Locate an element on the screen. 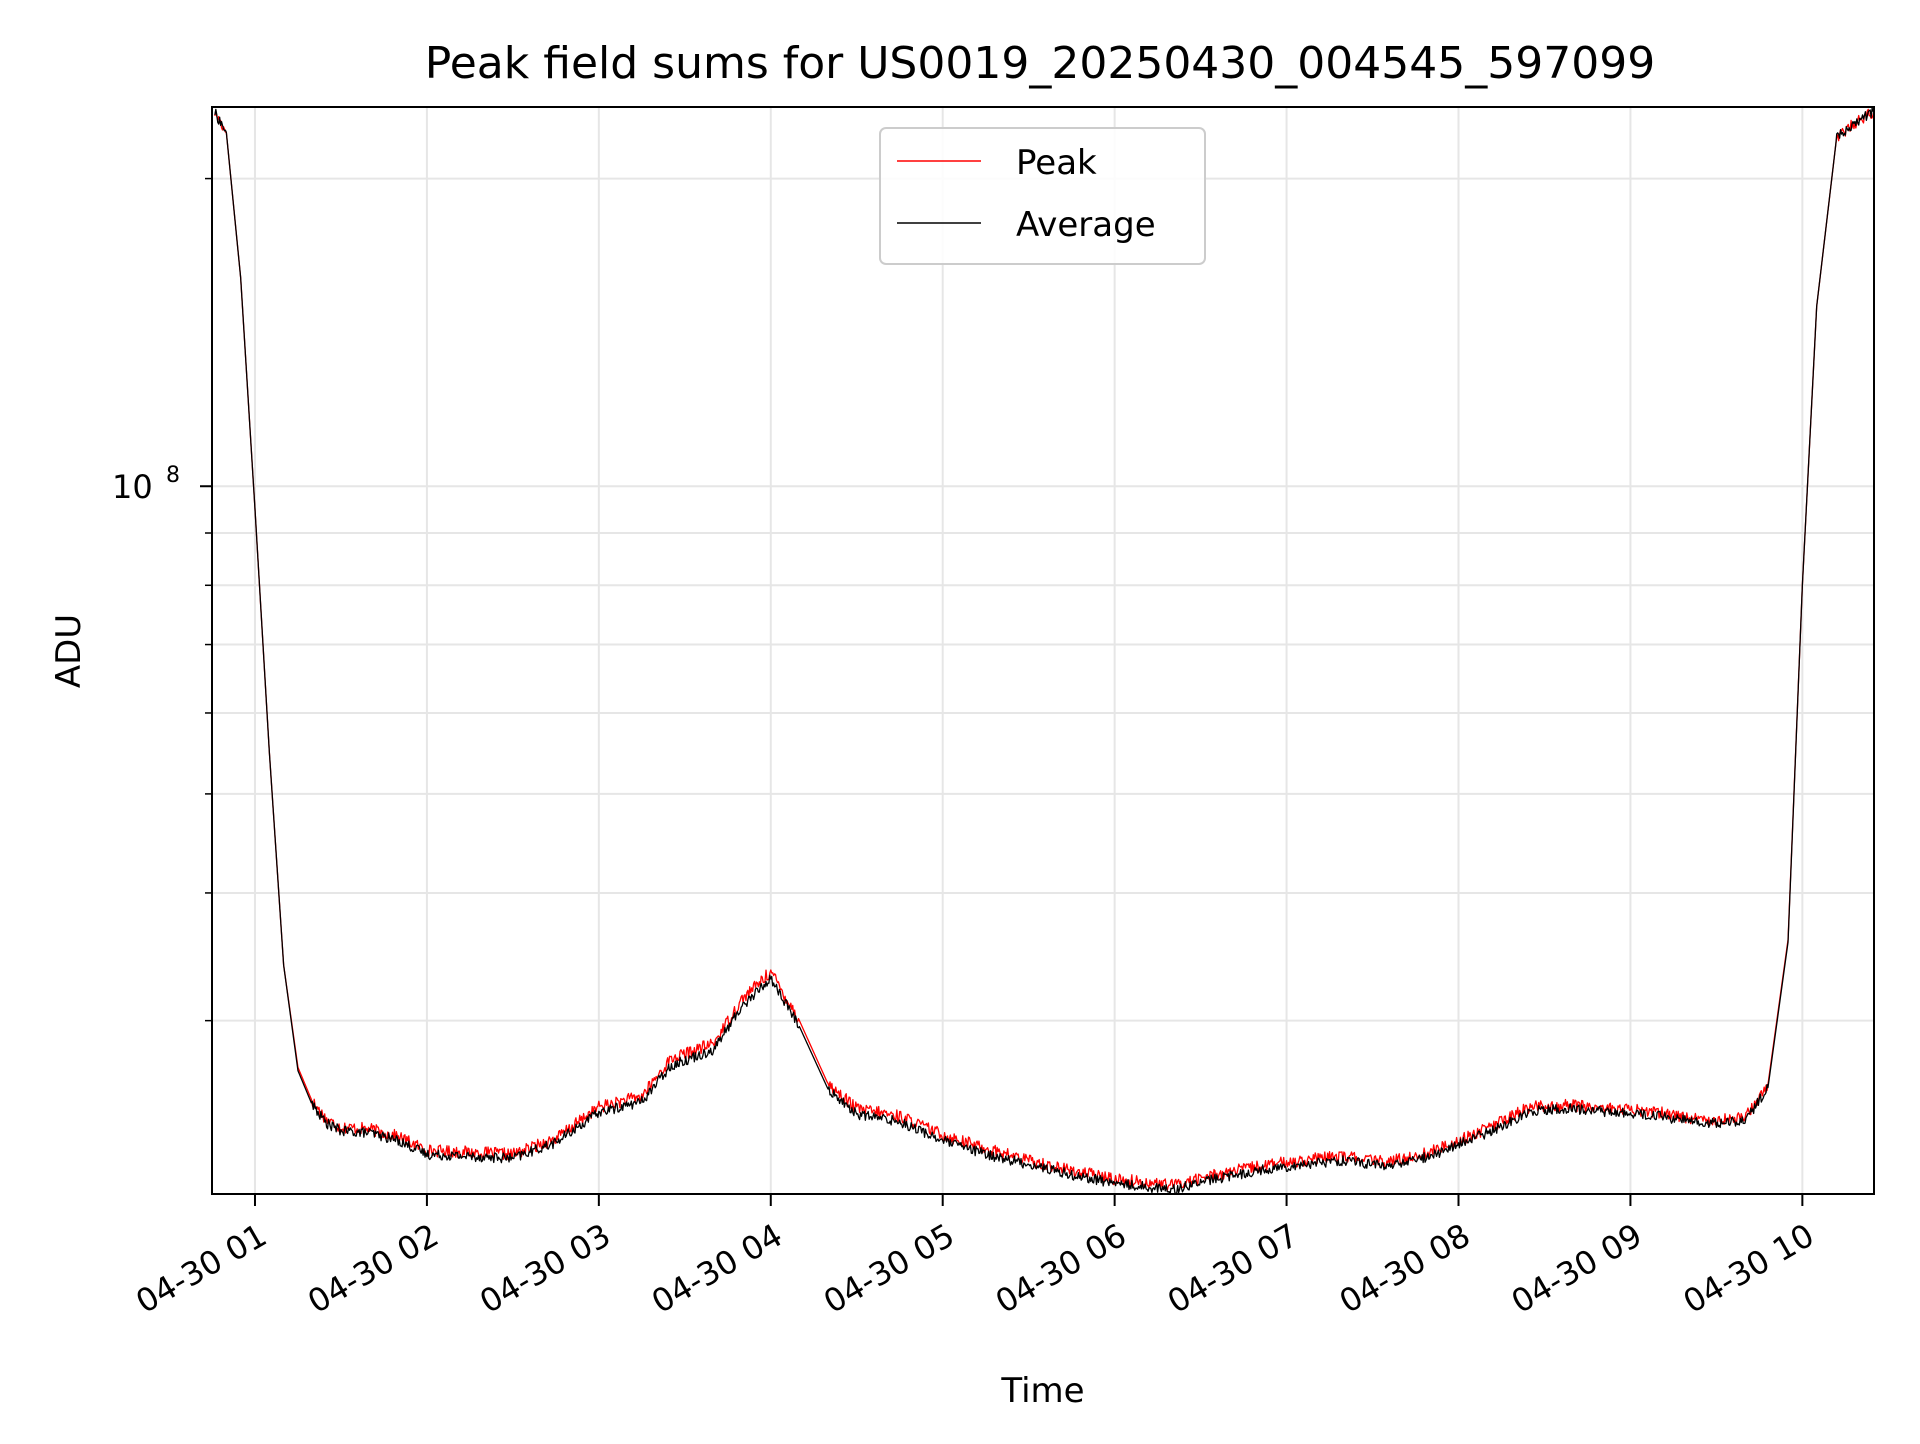 The height and width of the screenshot is (1444, 1920). y-axis-ticks: 10 8 is located at coordinates (162, 599).